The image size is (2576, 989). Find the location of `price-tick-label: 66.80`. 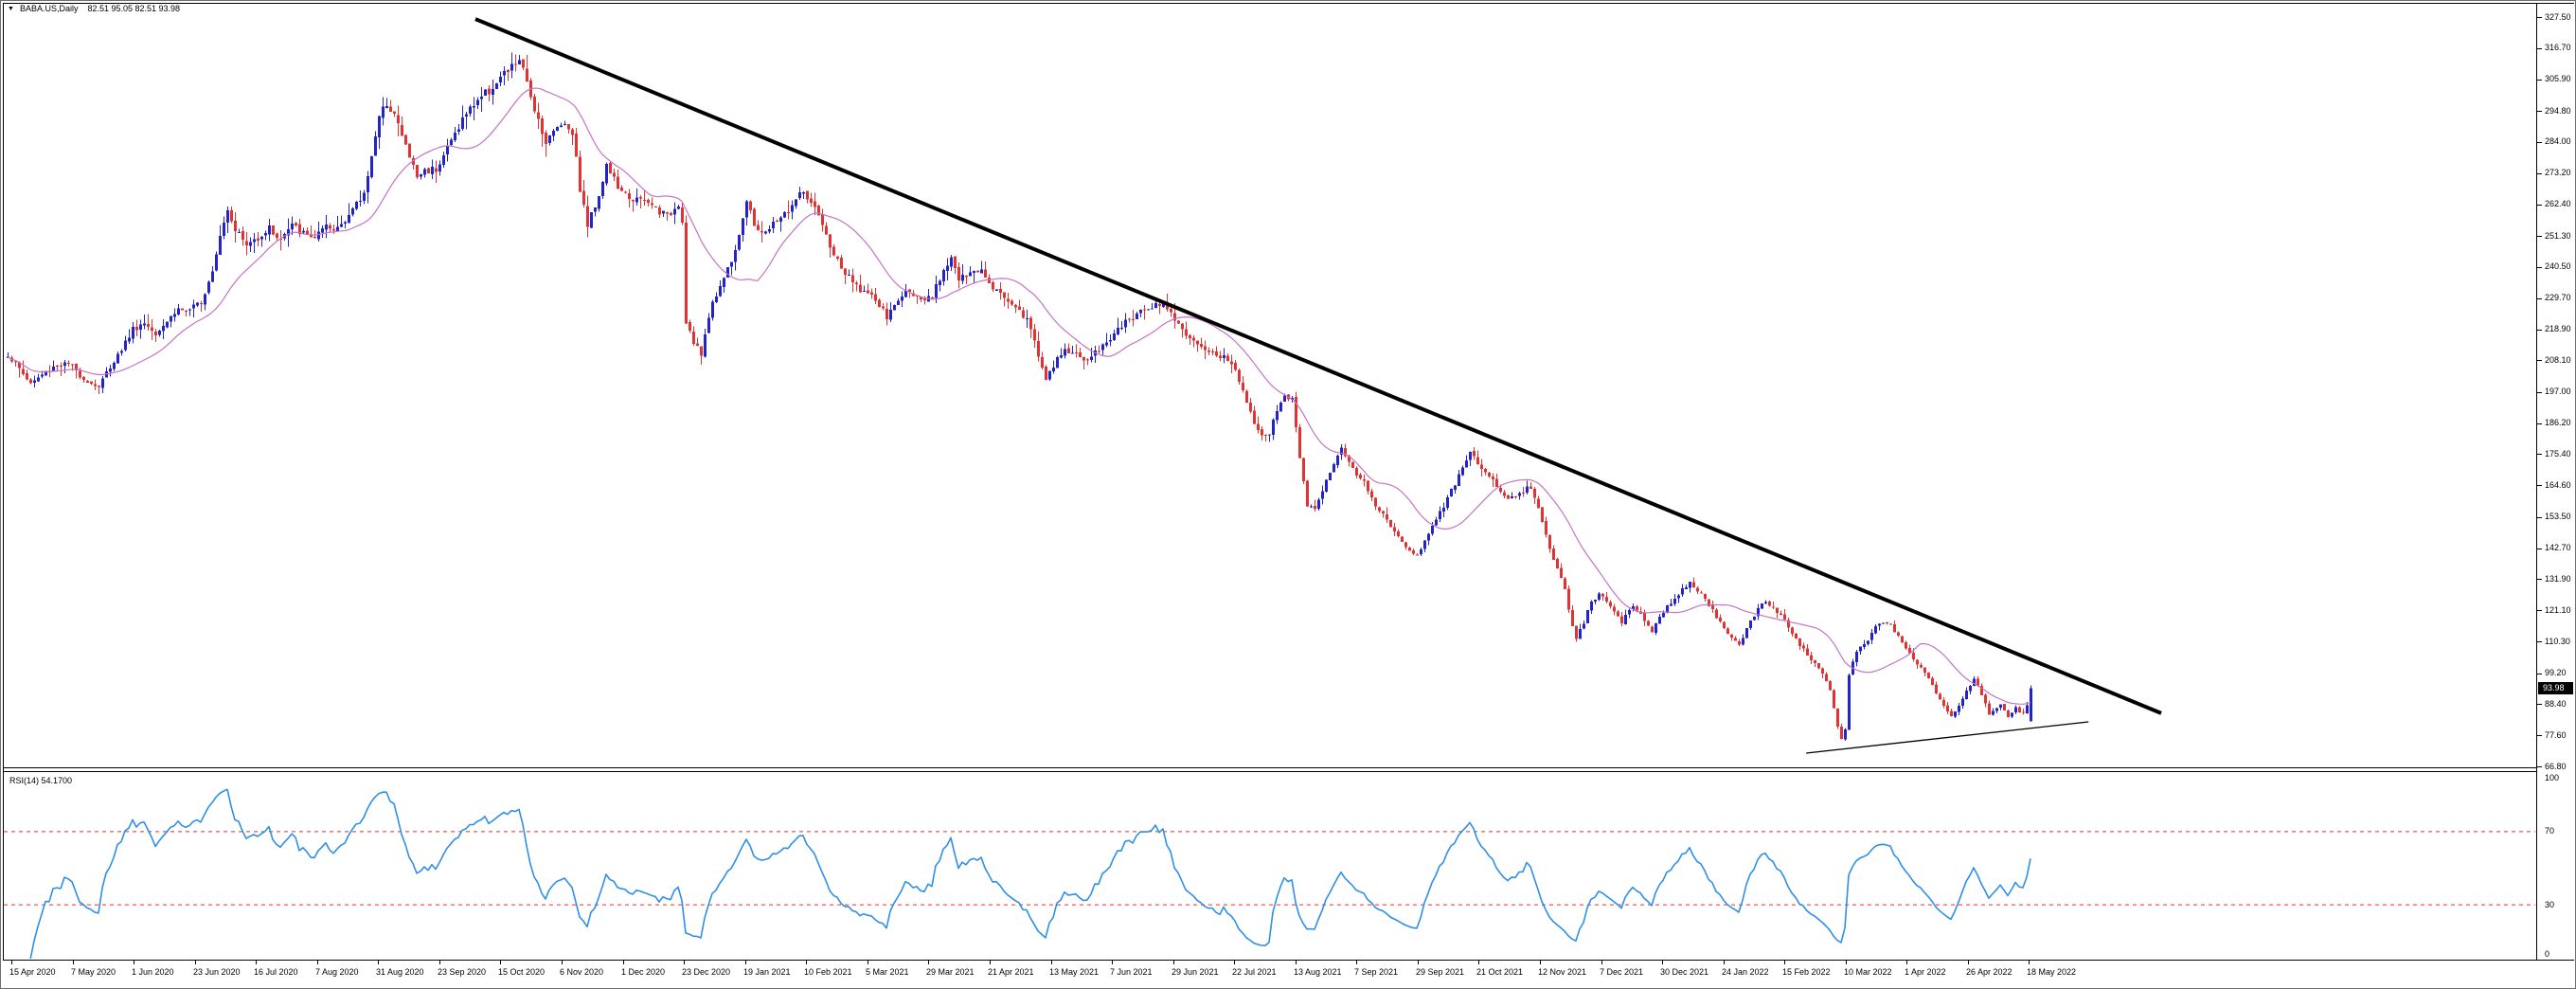

price-tick-label: 66.80 is located at coordinates (2556, 766).